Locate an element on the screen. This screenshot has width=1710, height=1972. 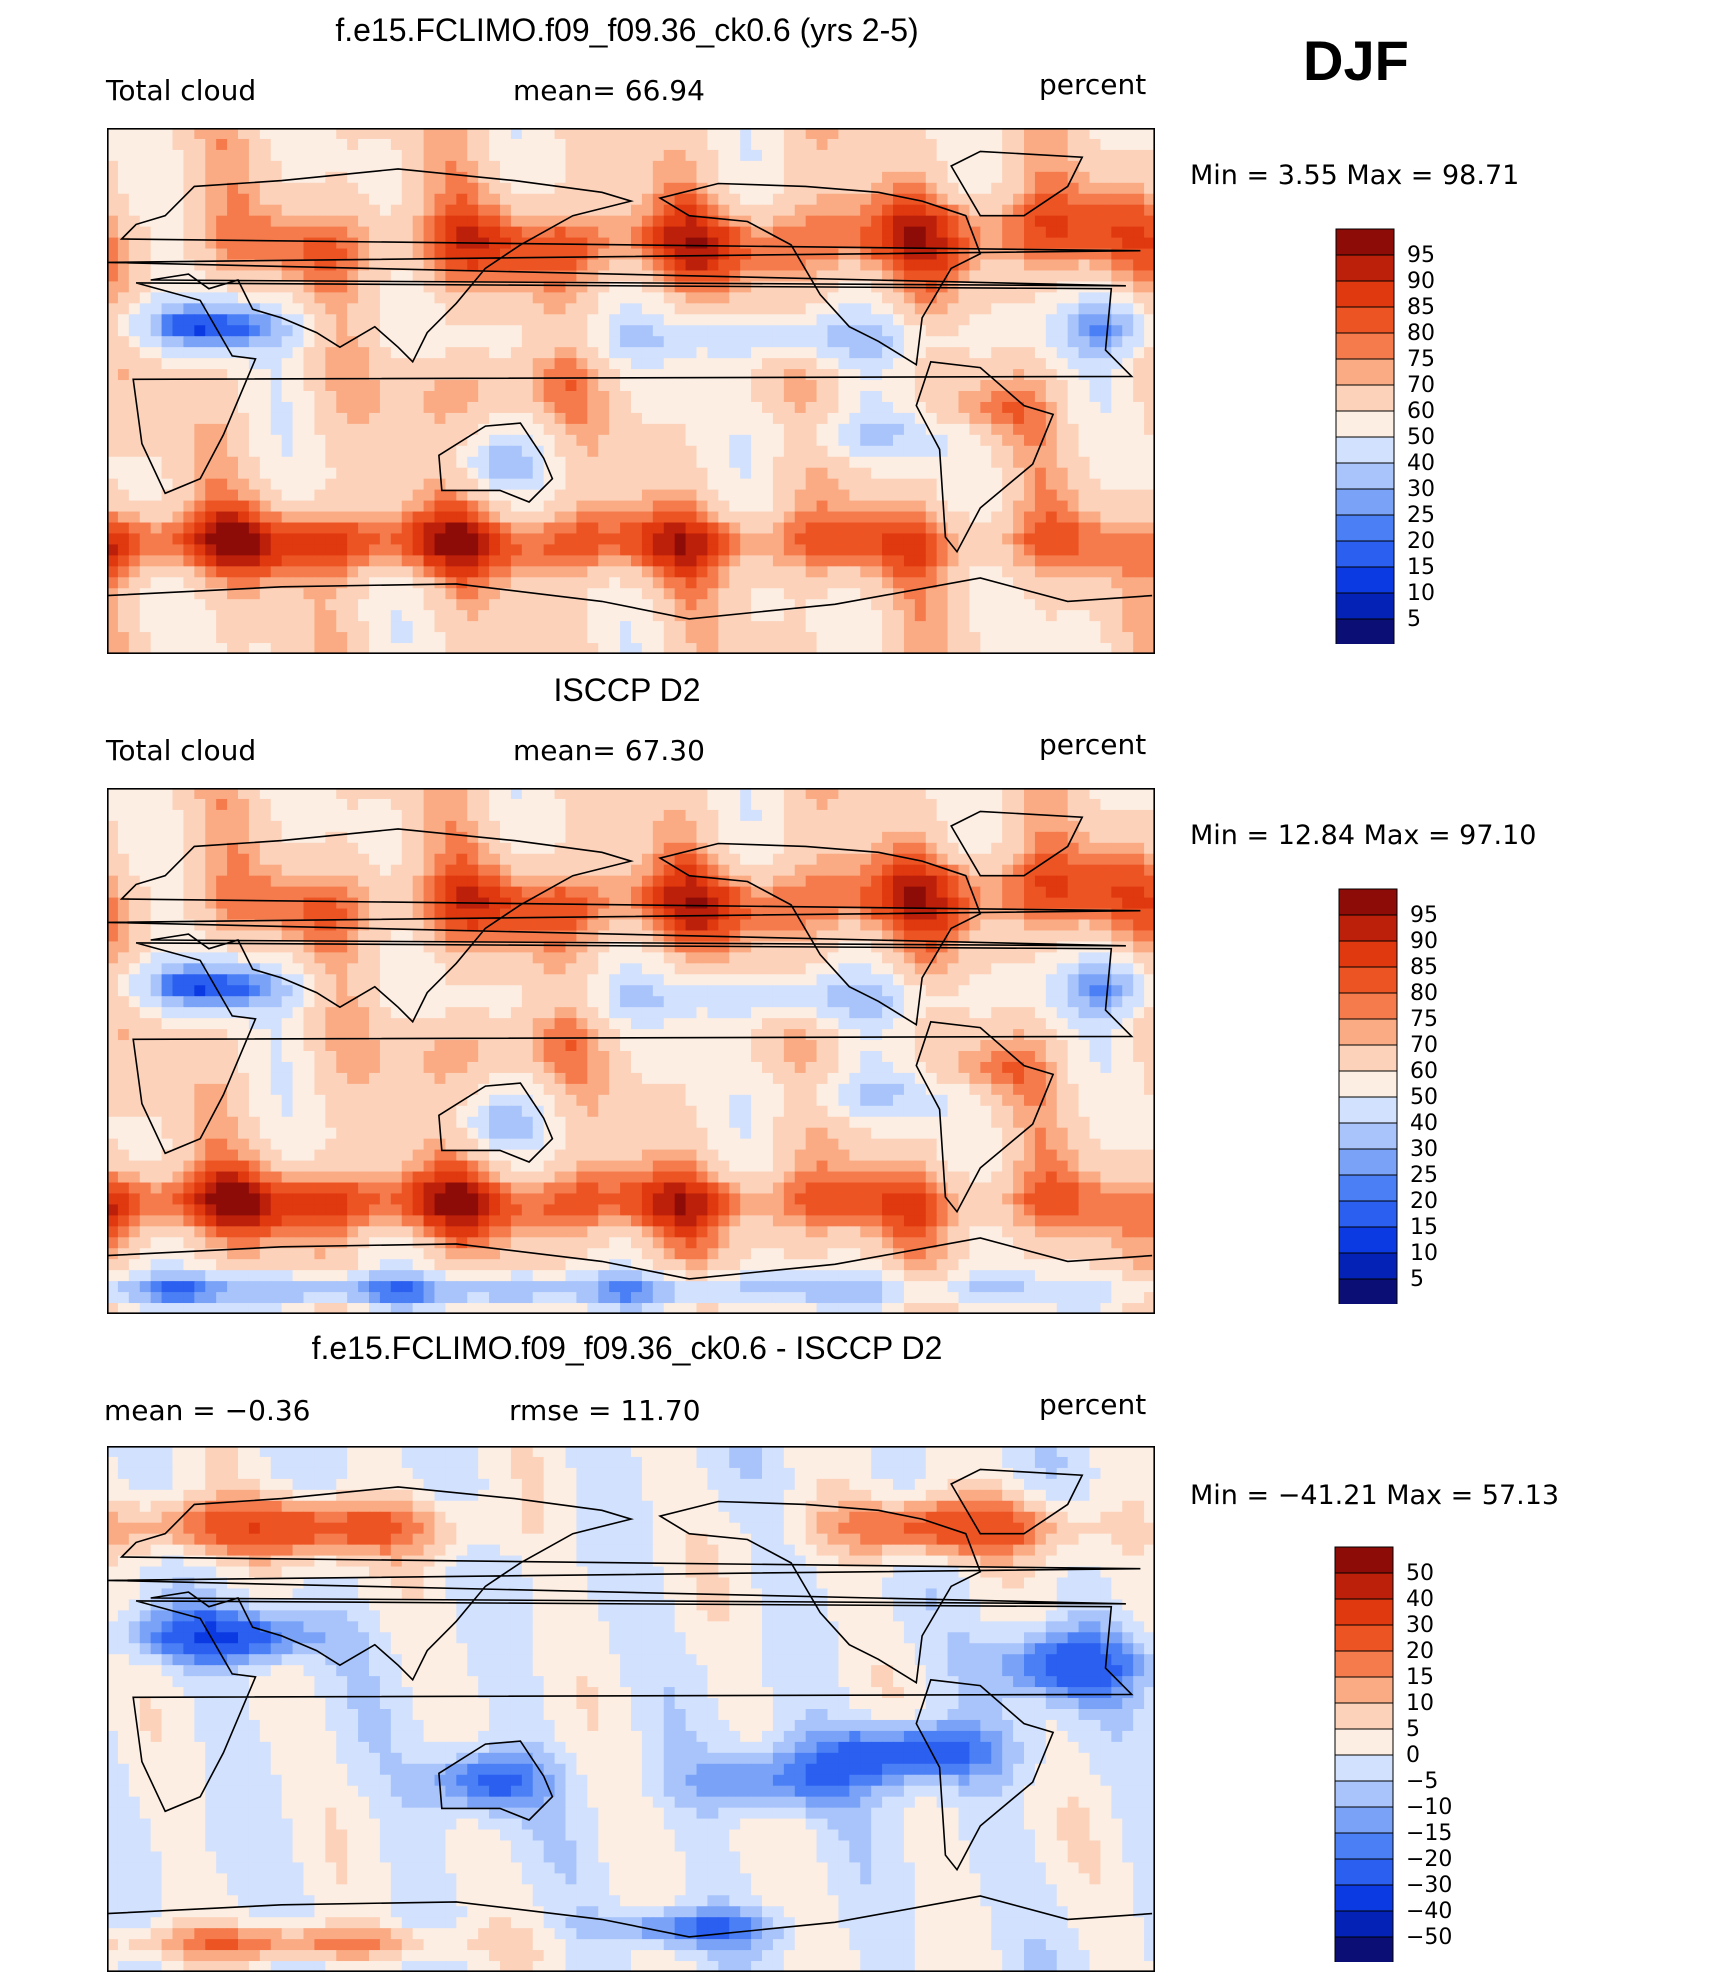
panel-2-title: ISCCP D2 is located at coordinates (627, 690).